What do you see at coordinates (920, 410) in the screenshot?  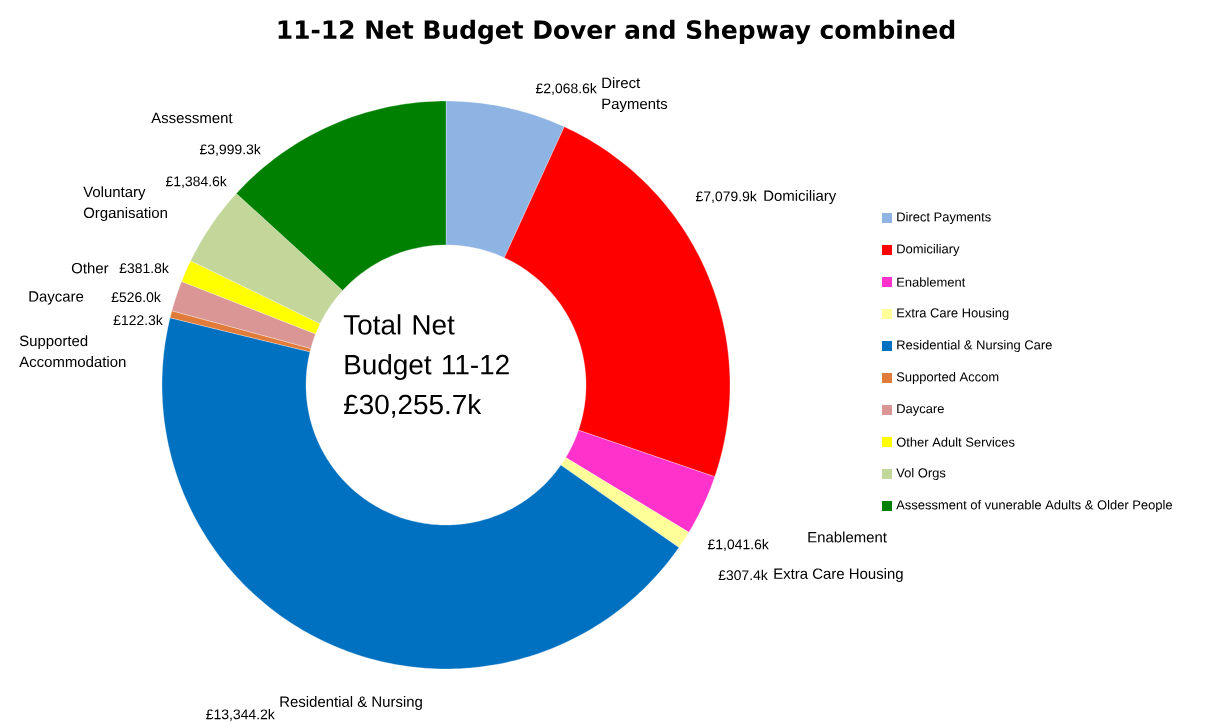 I see `legend-label: Daycare` at bounding box center [920, 410].